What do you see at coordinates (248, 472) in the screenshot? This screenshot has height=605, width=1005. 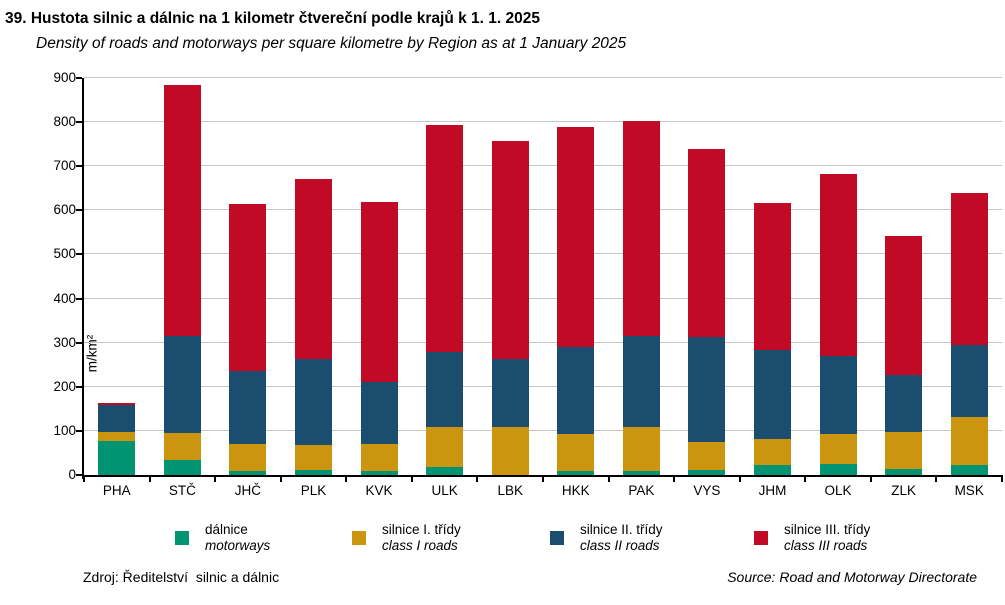 I see `bar-segment-JHČ-series1` at bounding box center [248, 472].